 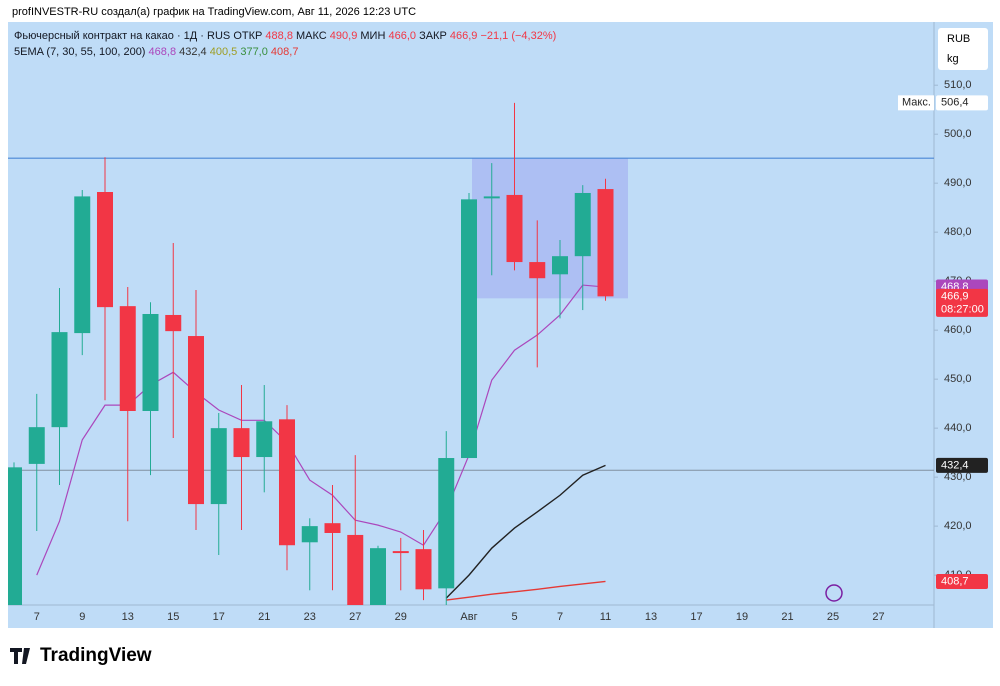 I want to click on y-tick-label: 490,0, so click(x=958, y=183).